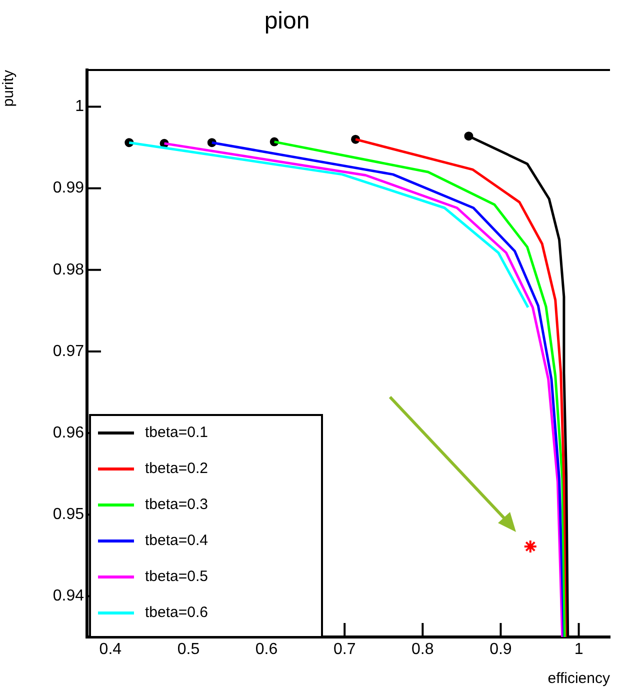  What do you see at coordinates (176, 433) in the screenshot?
I see `legend-label: tbeta=0.1` at bounding box center [176, 433].